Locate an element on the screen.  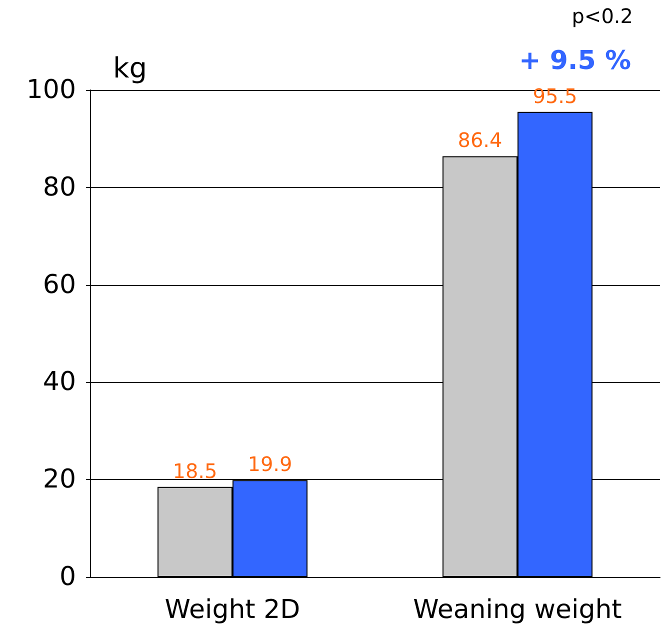
y-tick-label: 60 is located at coordinates (59, 285).